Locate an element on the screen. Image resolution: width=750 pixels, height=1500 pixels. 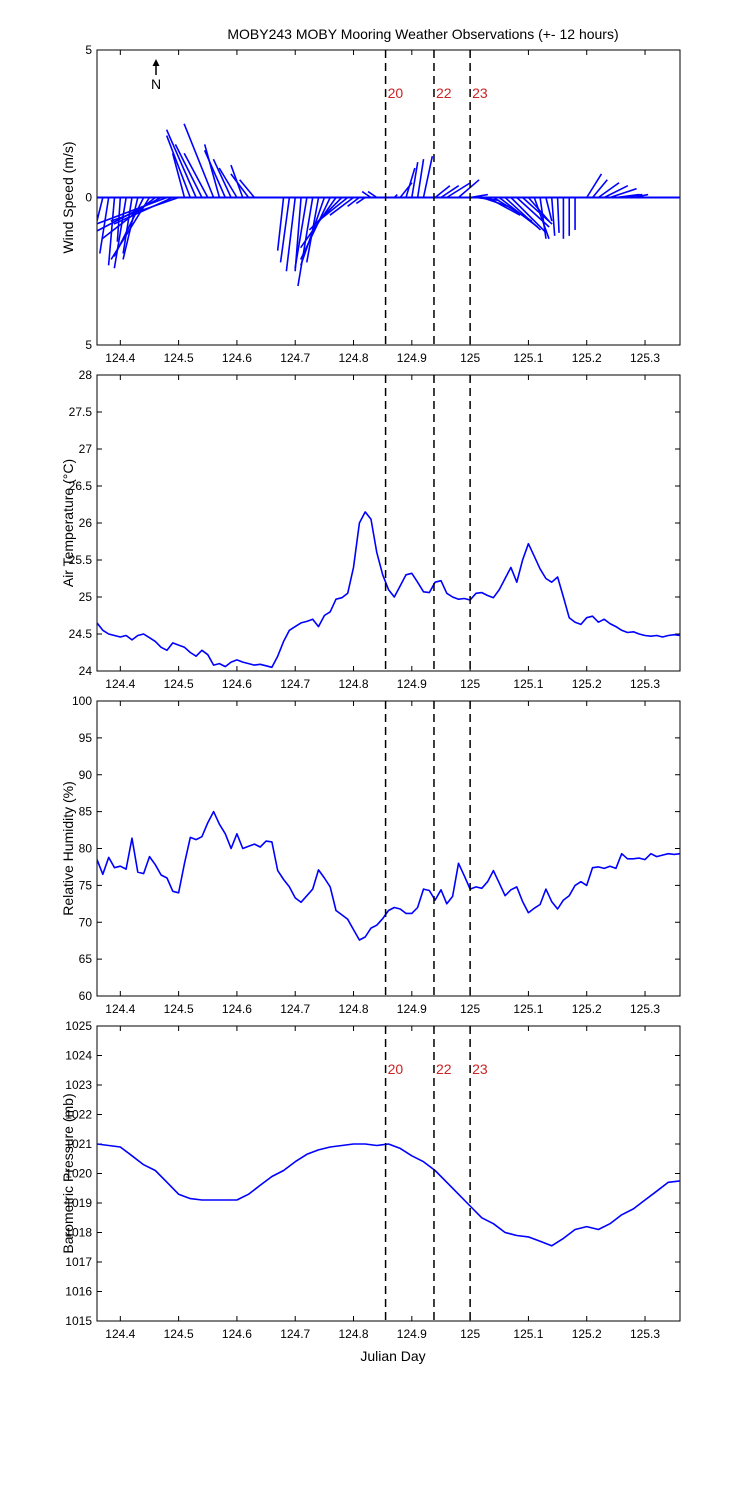
y-tick-label: 1021 is located at coordinates (78, 1144).